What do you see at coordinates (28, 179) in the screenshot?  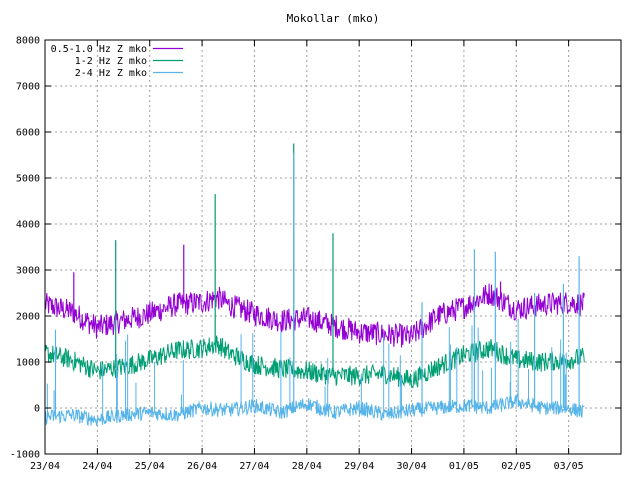 I see `y-tick-label: 5000` at bounding box center [28, 179].